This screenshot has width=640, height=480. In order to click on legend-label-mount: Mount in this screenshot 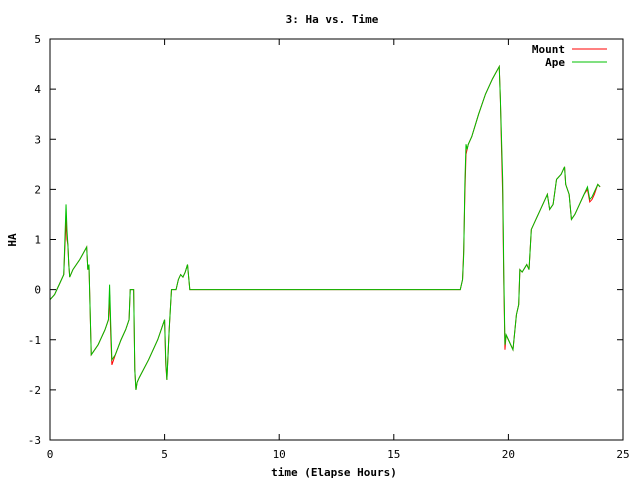, I will do `click(548, 49)`.